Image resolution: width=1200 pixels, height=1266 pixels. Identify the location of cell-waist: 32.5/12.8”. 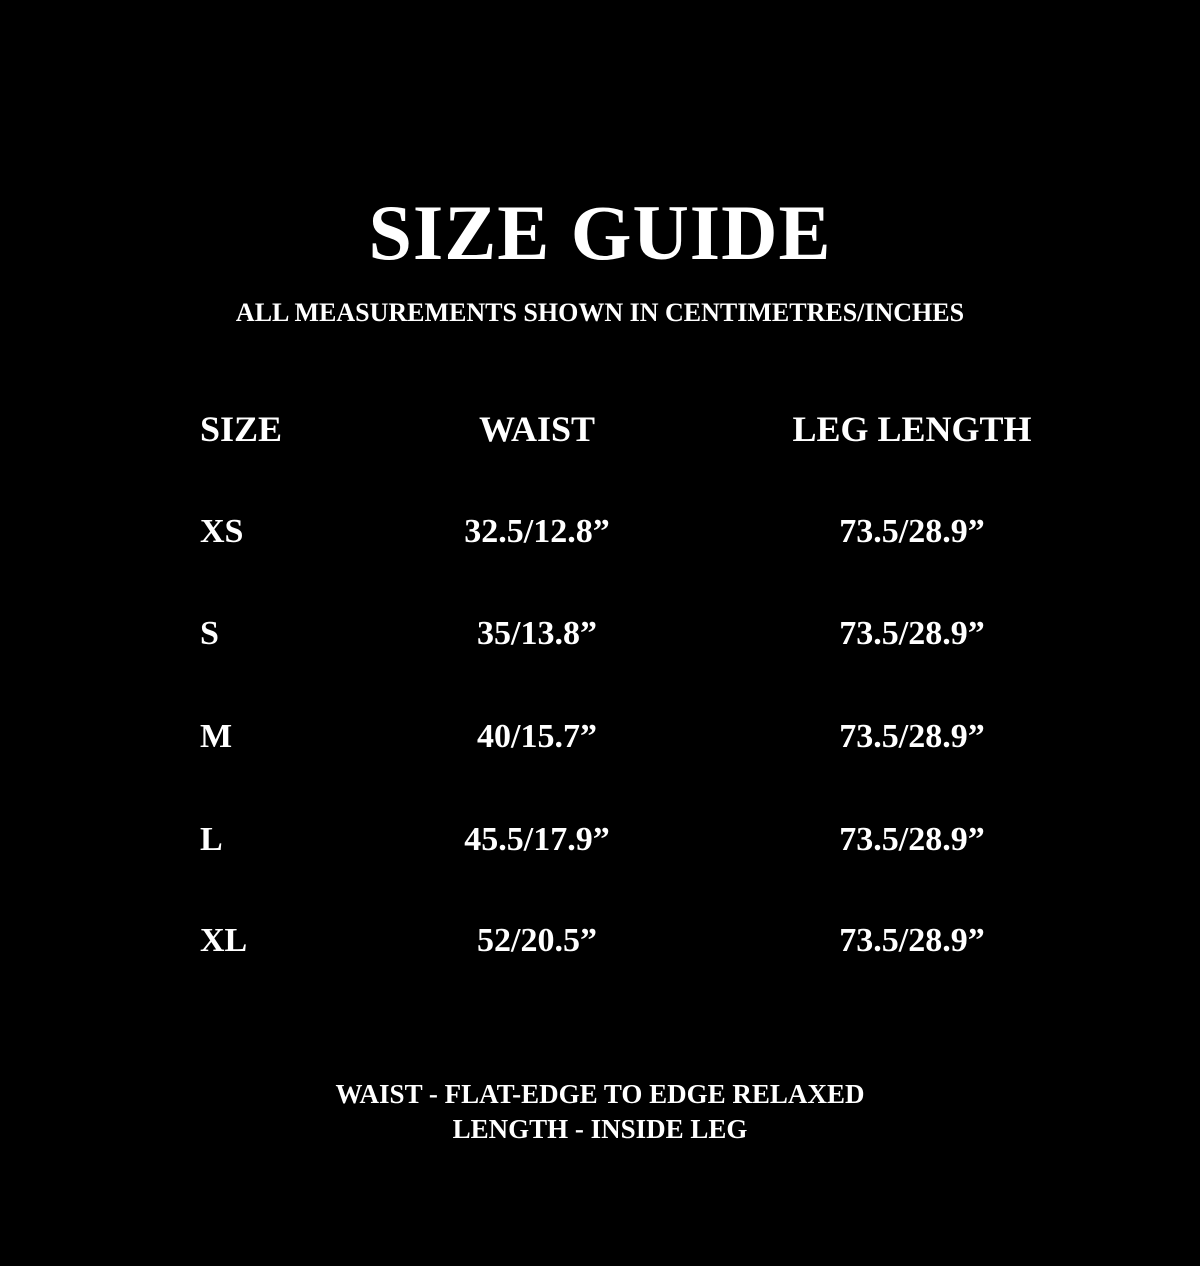
(537, 531).